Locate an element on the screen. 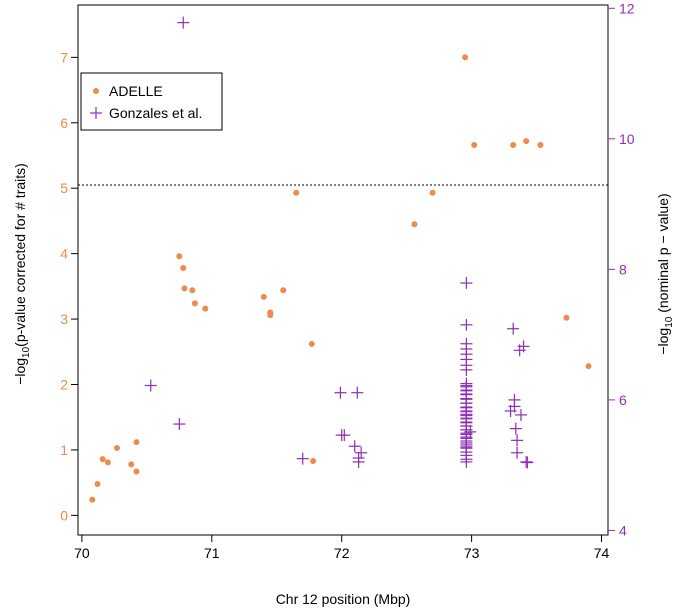 The width and height of the screenshot is (683, 616). y-axis-right: 4 6 8 10 12 is located at coordinates (621, 269).